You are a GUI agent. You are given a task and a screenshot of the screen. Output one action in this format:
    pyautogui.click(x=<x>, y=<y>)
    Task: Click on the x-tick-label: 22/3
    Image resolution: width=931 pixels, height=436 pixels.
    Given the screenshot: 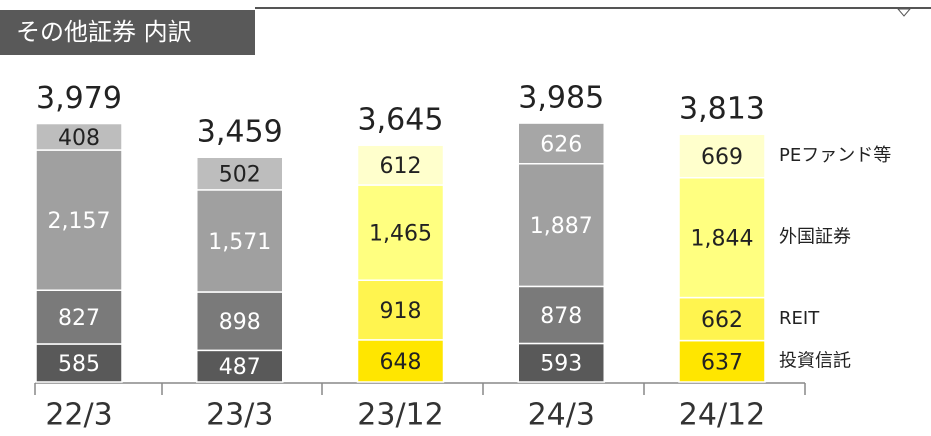 What is the action you would take?
    pyautogui.click(x=78, y=415)
    